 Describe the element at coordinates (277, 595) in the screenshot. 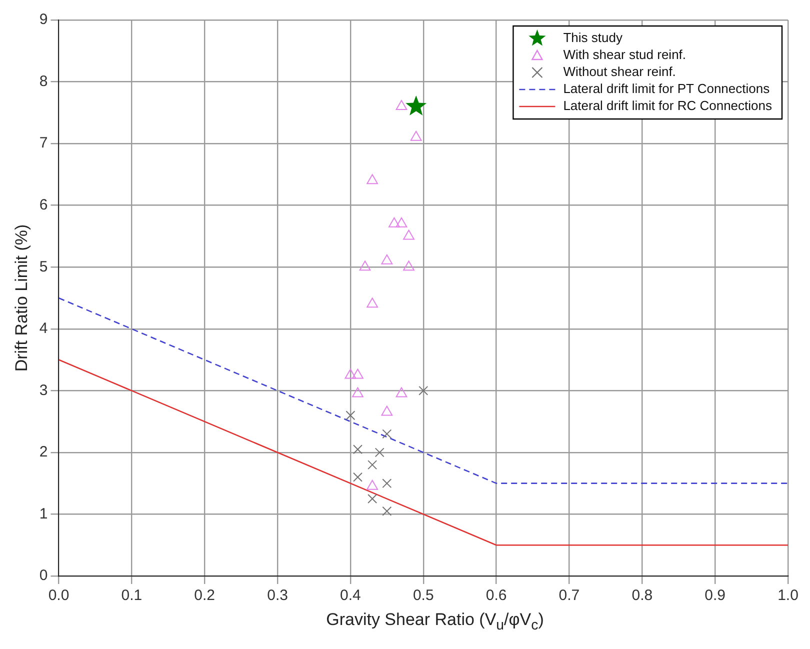

I see `x-tick-label: 0.3` at that location.